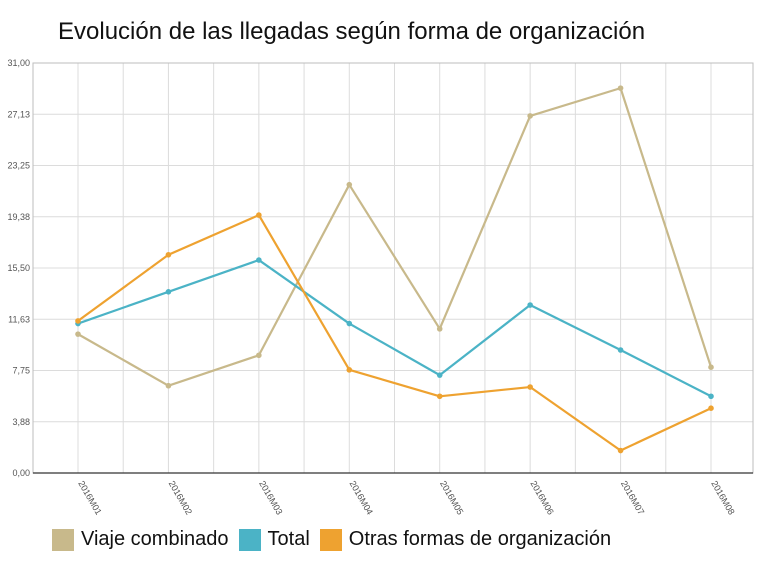 This screenshot has height=571, width=768. I want to click on y-tick-label: 19,38, so click(18, 217).